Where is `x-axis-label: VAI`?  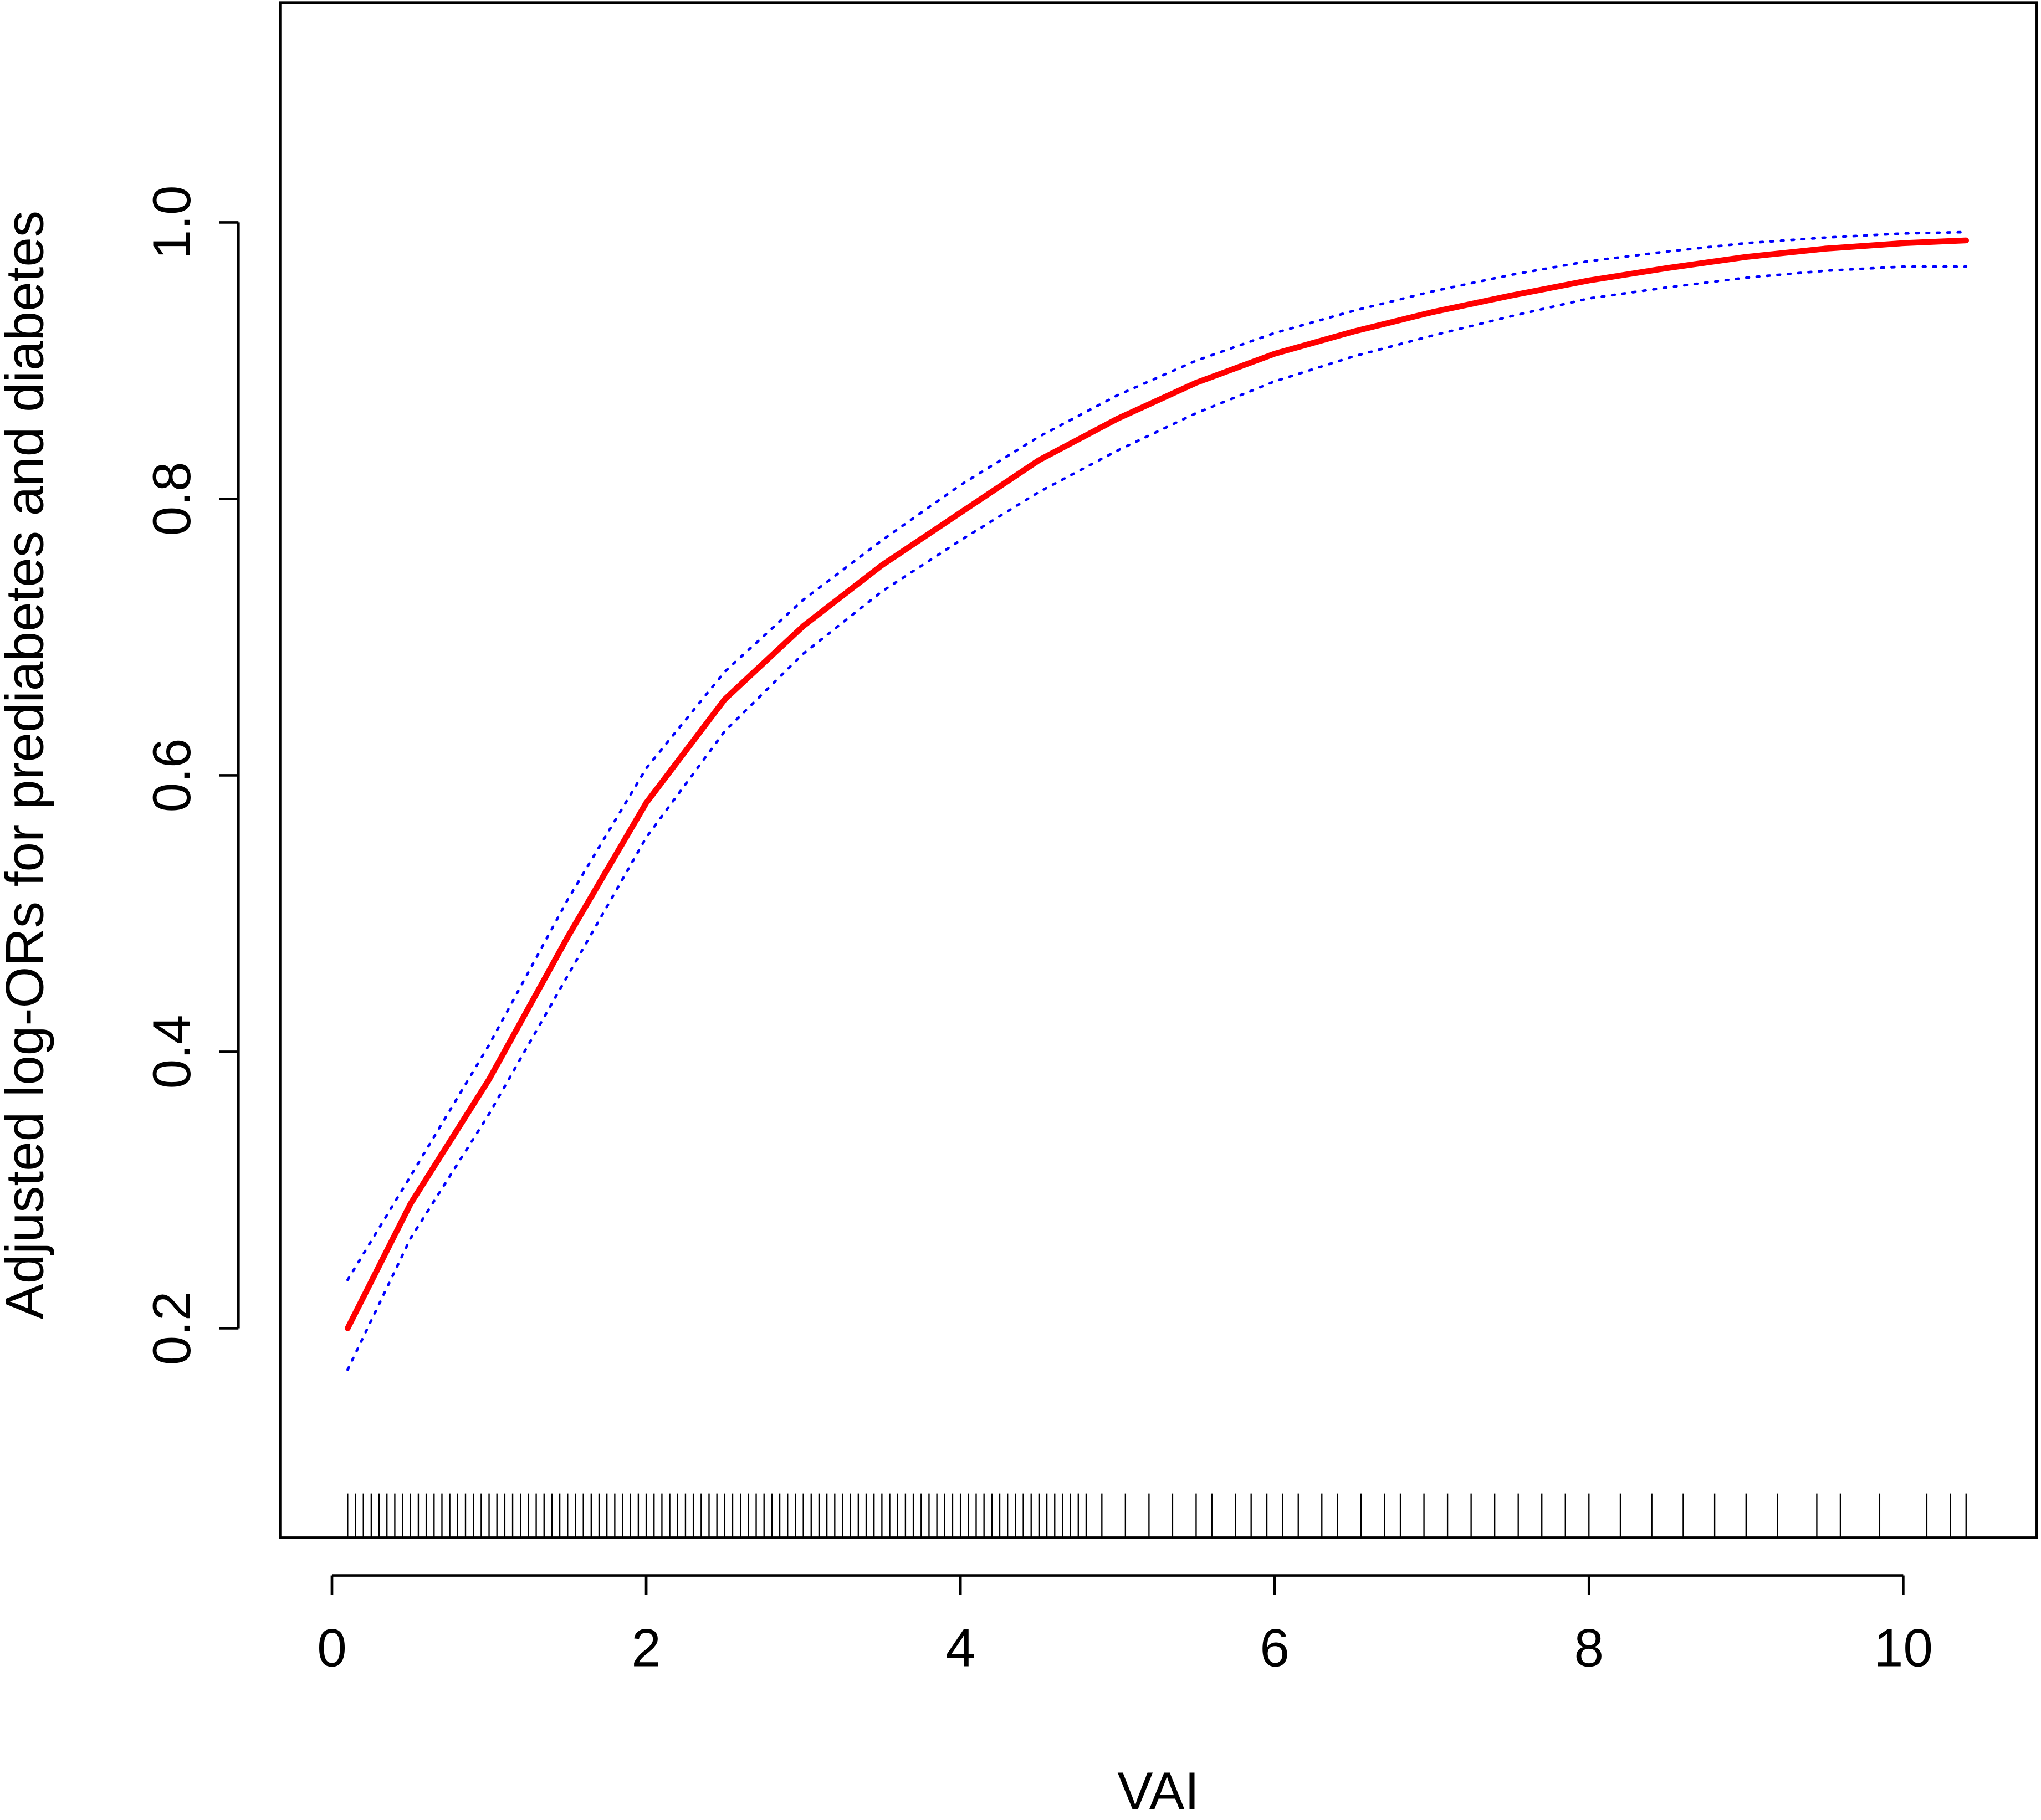 x-axis-label: VAI is located at coordinates (1158, 1791).